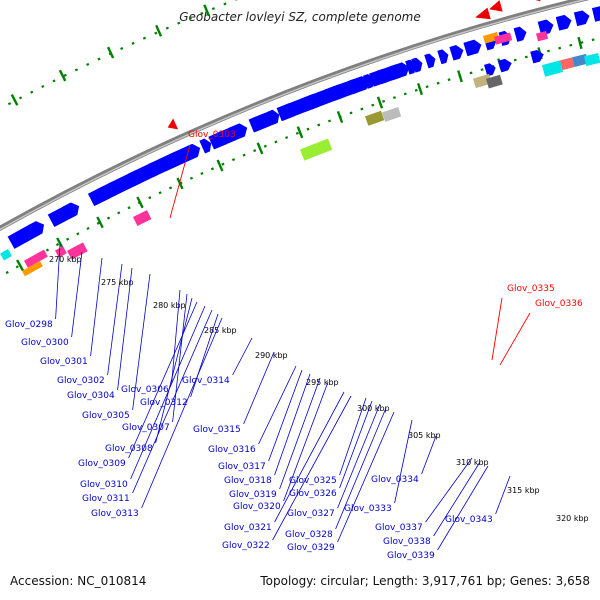  What do you see at coordinates (469, 520) in the screenshot?
I see `gene-label: Glov_0343` at bounding box center [469, 520].